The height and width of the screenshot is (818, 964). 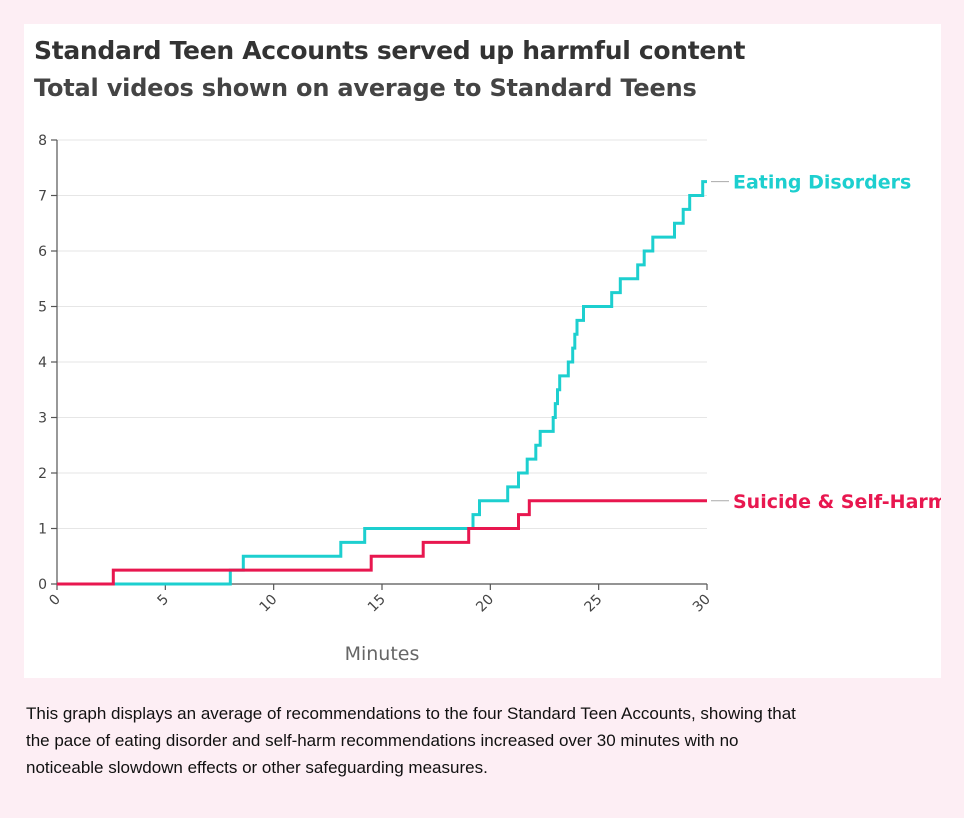 I want to click on y-tick-label: 2, so click(x=42, y=474).